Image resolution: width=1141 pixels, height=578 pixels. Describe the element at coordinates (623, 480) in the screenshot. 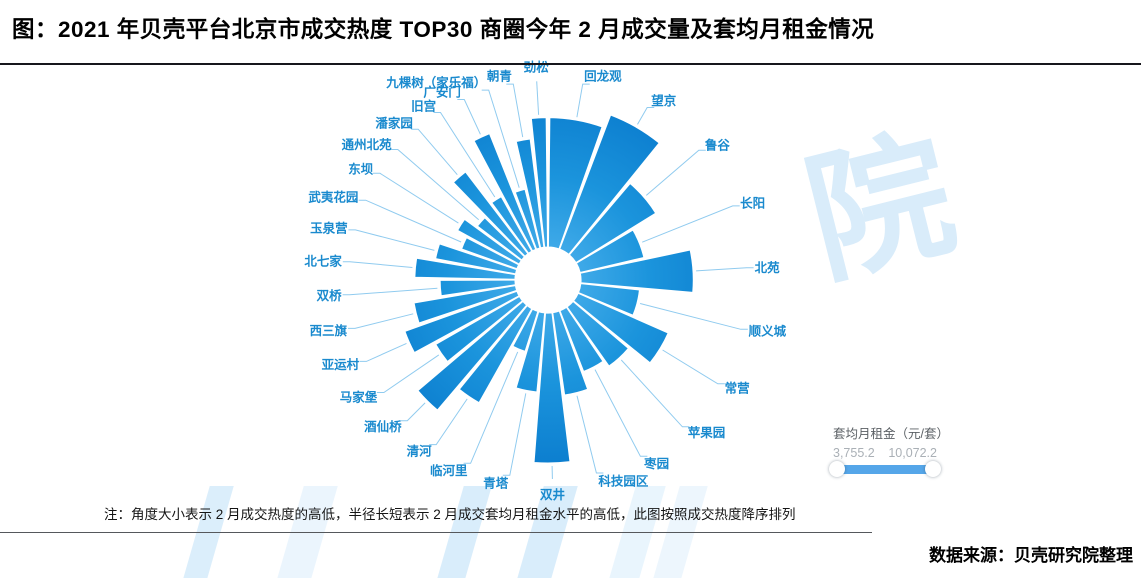

I see `district-label-科技园区: 科技园区` at that location.